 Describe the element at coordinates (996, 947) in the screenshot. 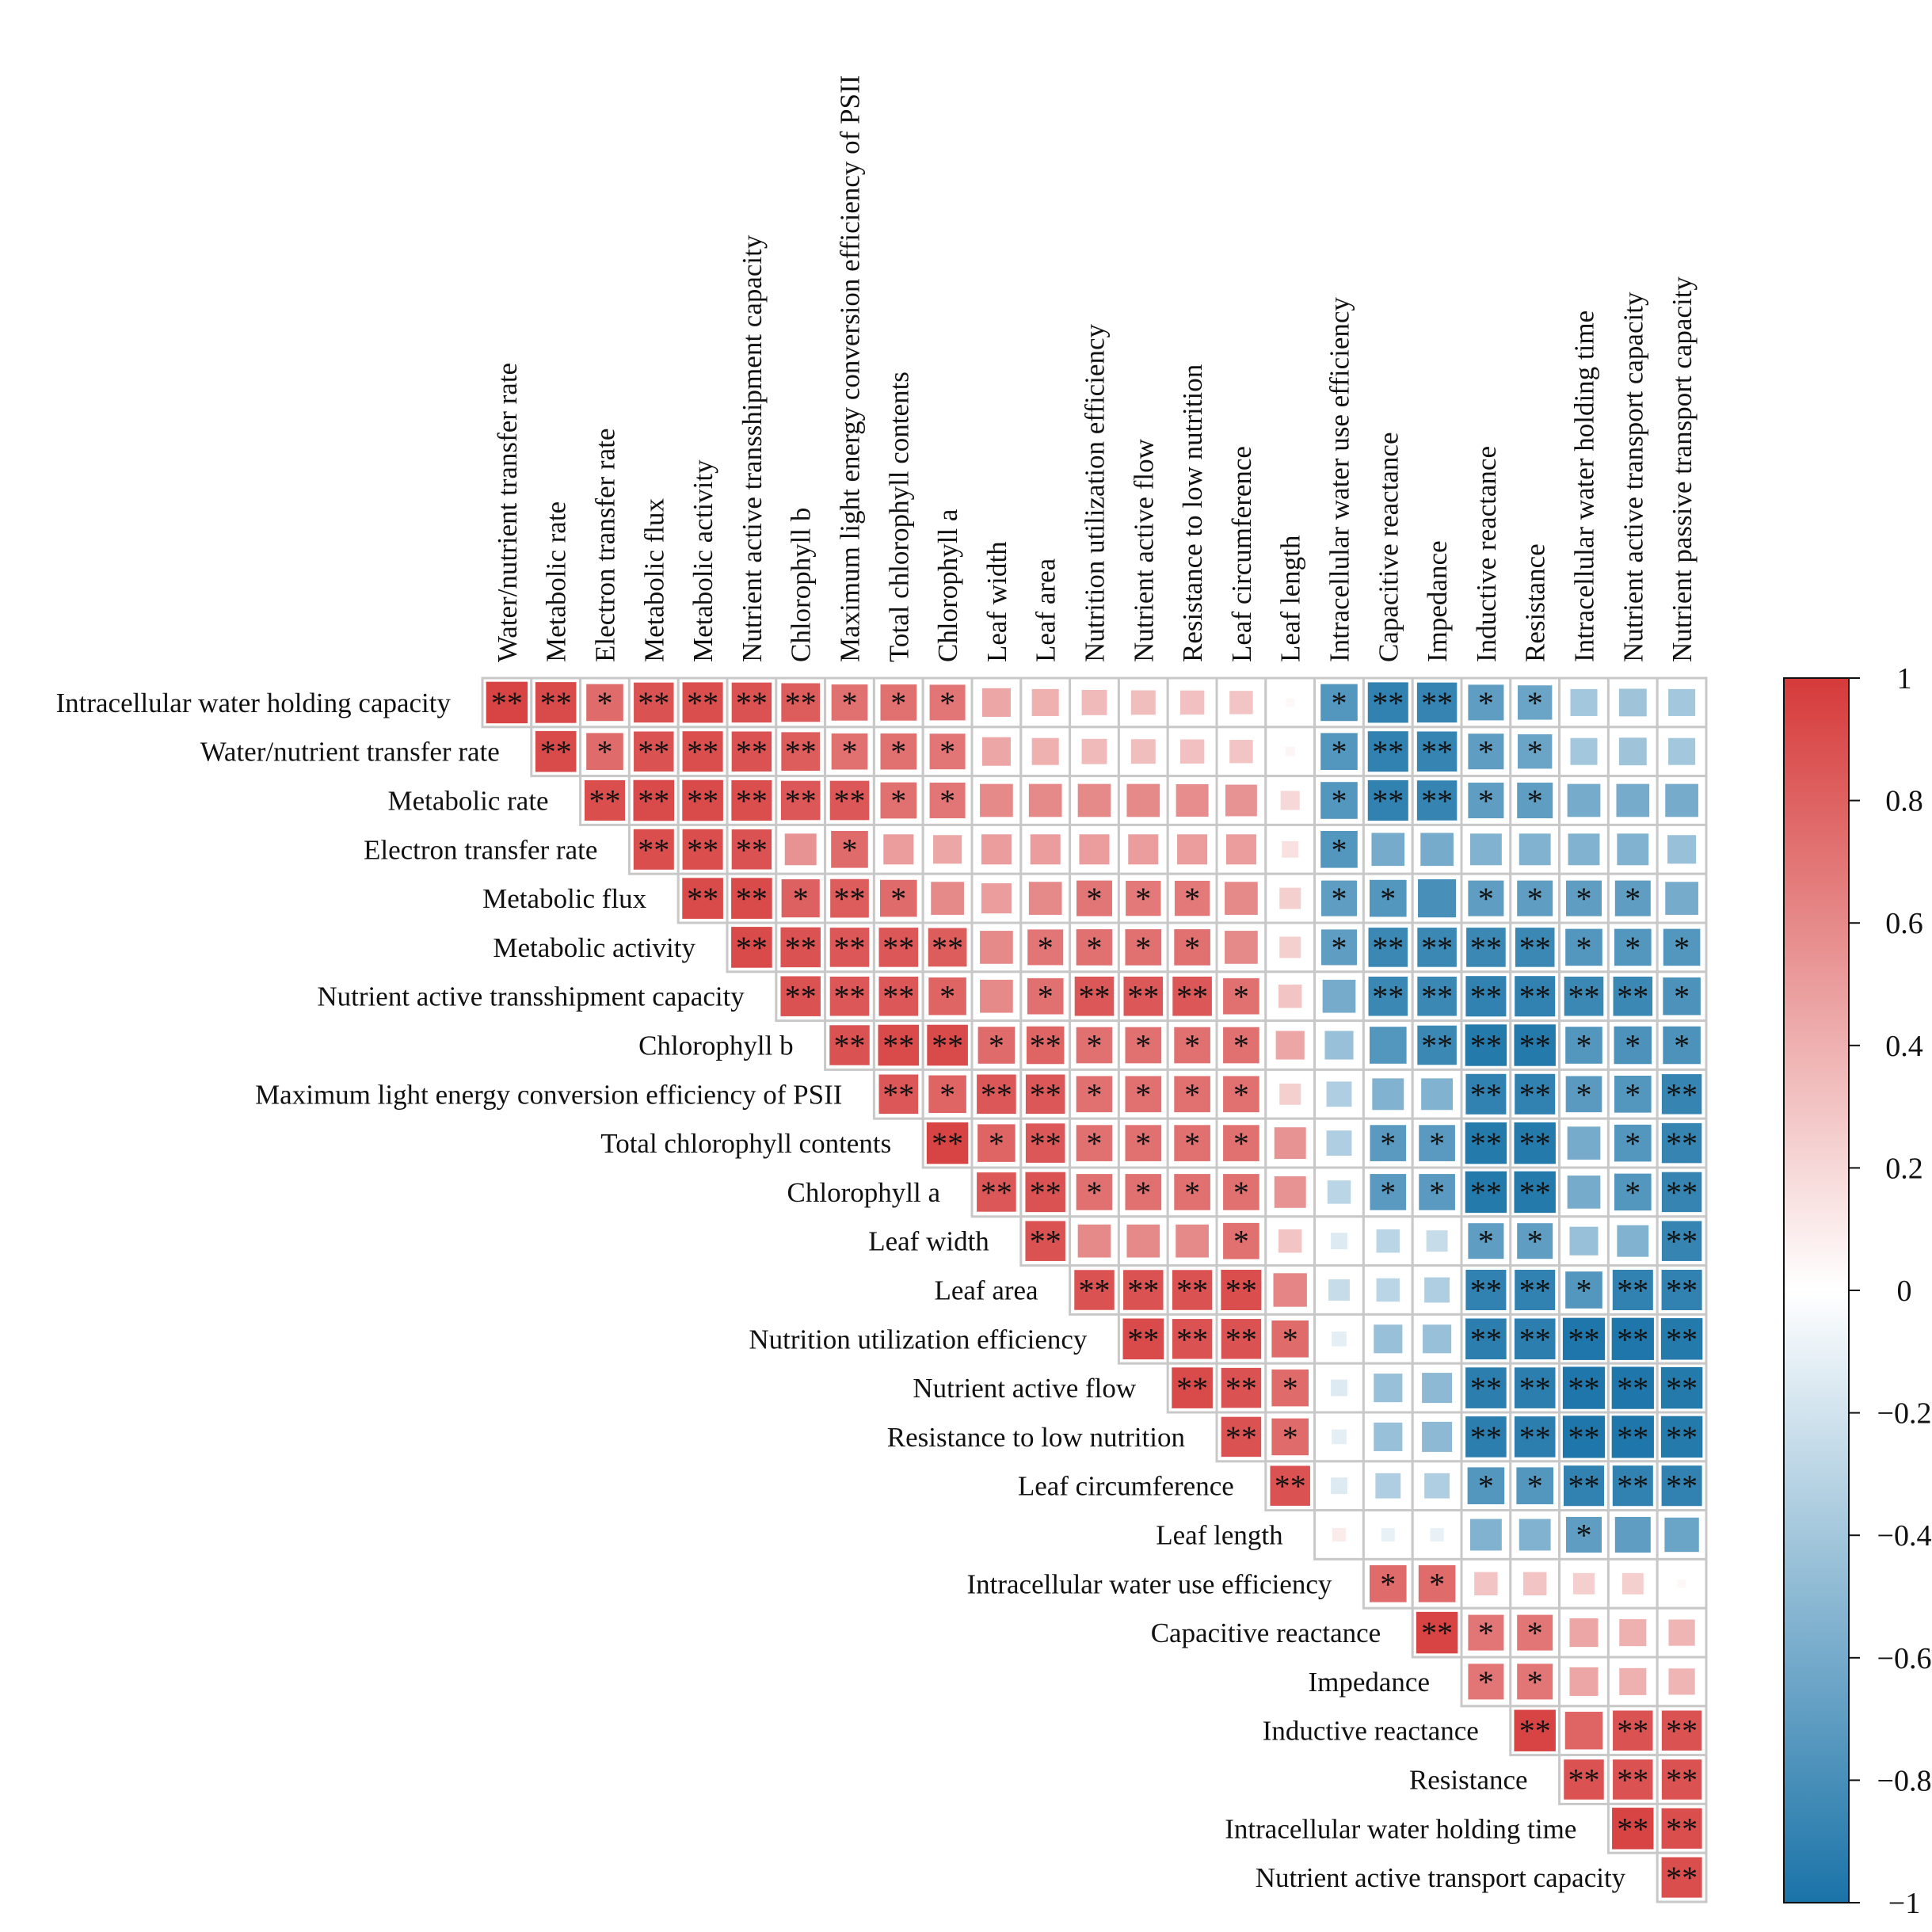

I see `cell-square-r5-c10` at that location.